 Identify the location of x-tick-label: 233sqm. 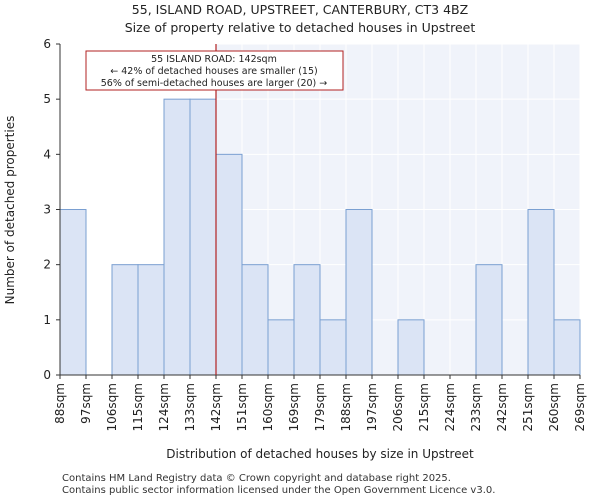
(476, 407).